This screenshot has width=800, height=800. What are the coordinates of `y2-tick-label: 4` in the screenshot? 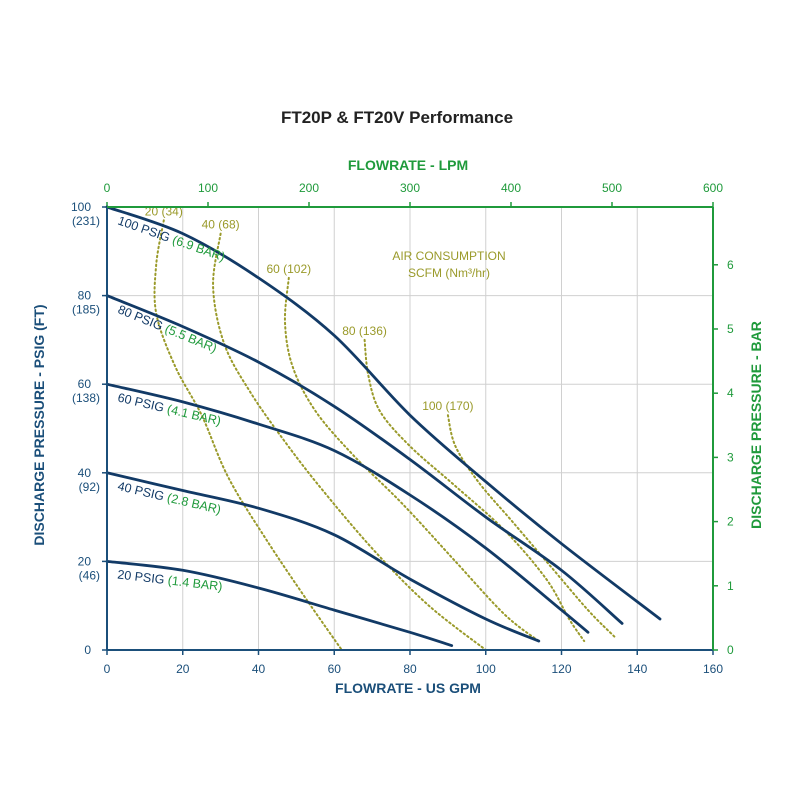 It's located at (730, 393).